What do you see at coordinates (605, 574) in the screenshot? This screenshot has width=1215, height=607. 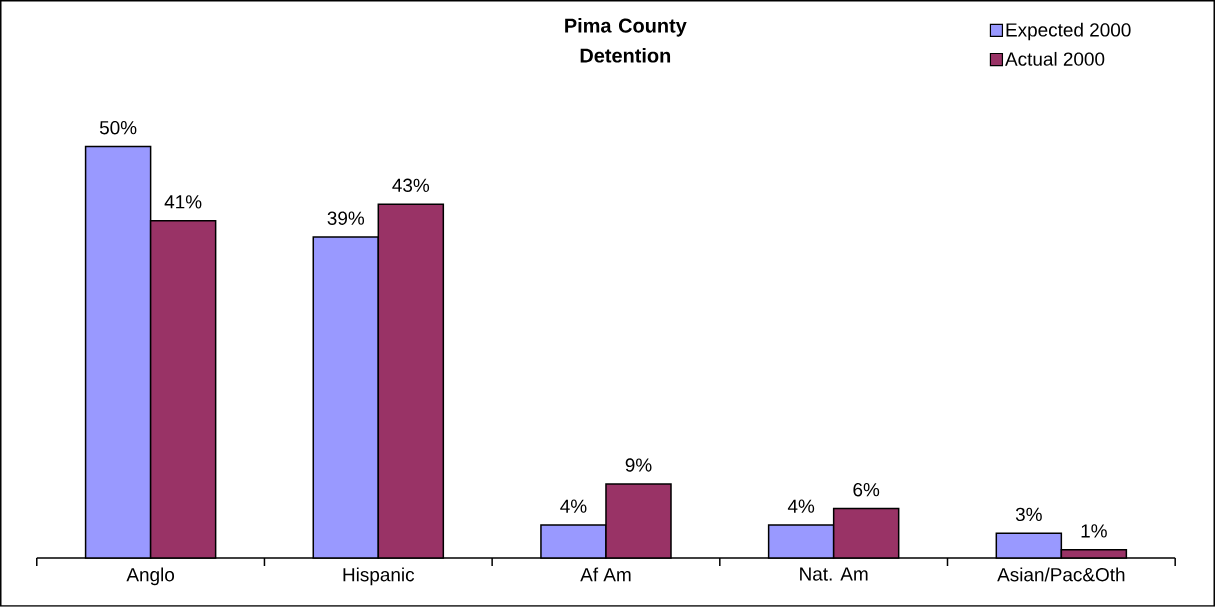 I see `x-tick-label: Af Am` at bounding box center [605, 574].